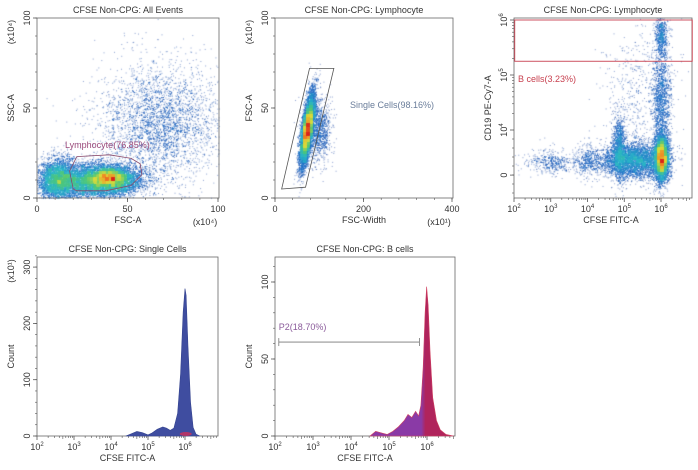  I want to click on x-tick-label-base: 50, so click(127, 209).